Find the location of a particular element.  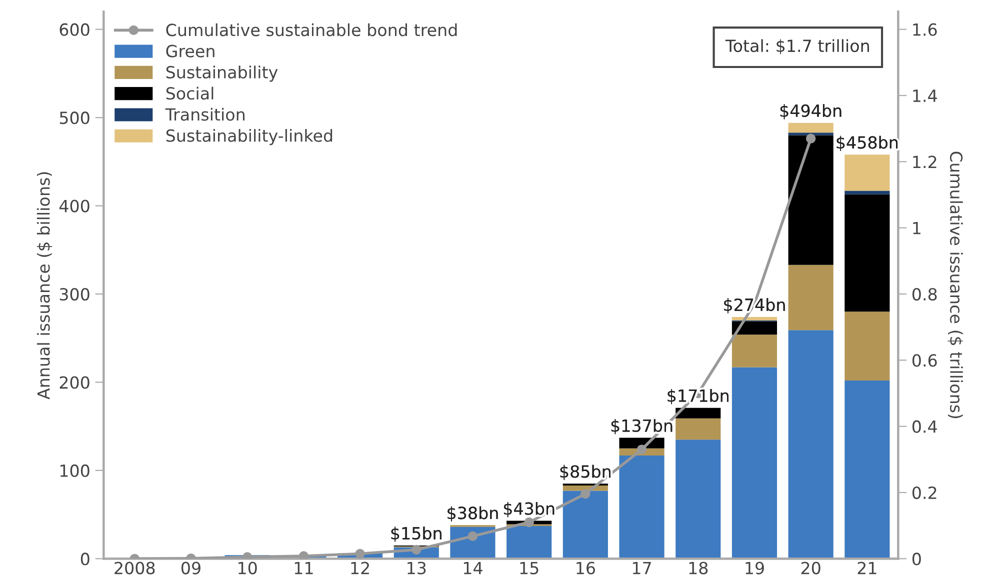

legend-label: Sustainability is located at coordinates (222, 74).